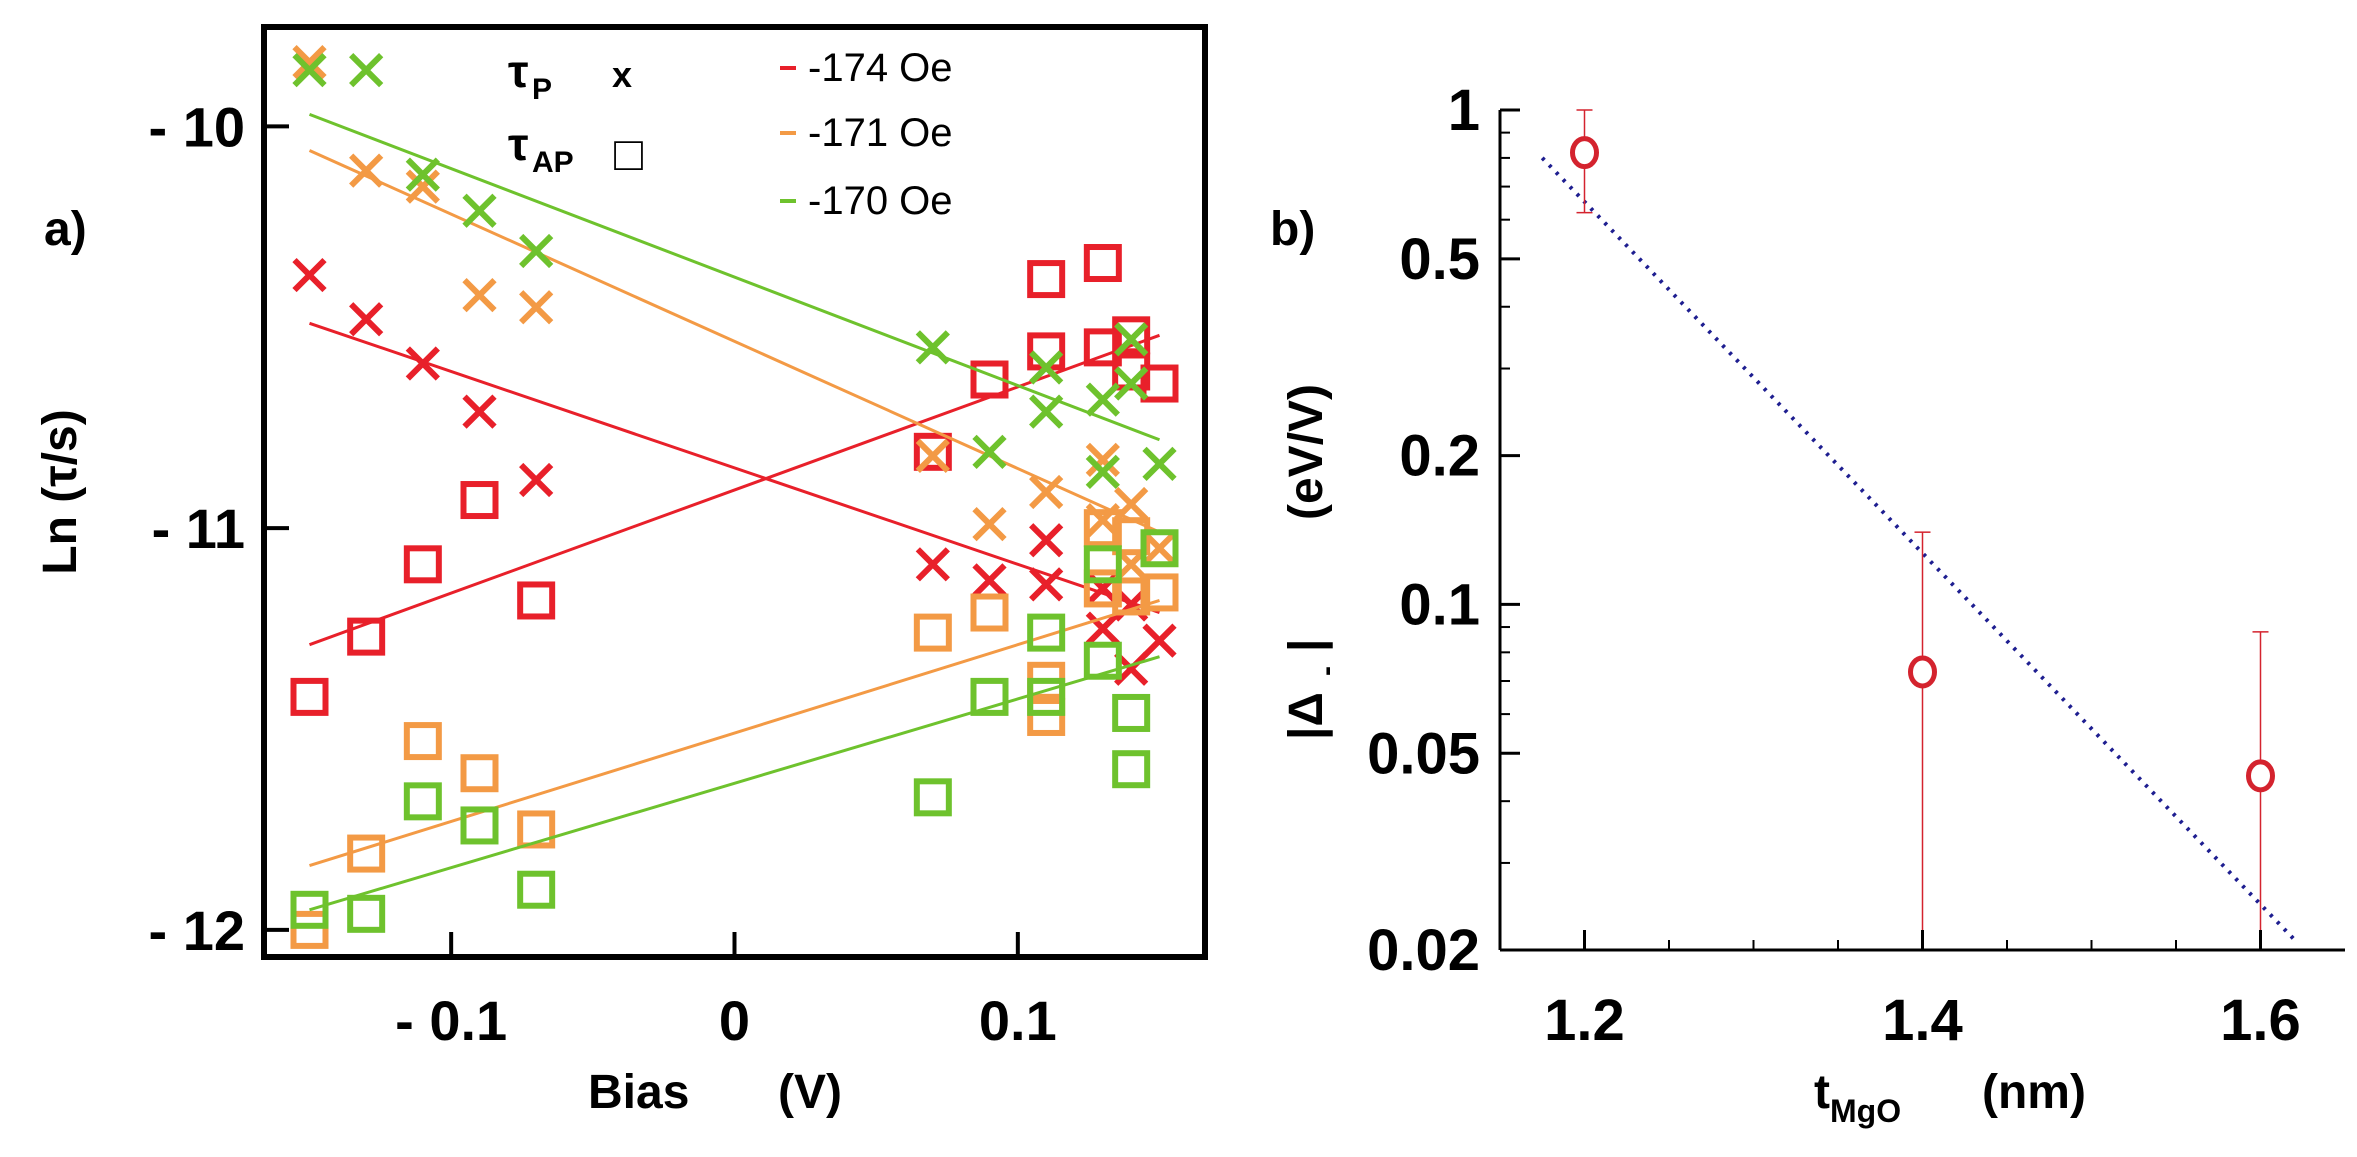  I want to click on panel-b-y-axis-subscript: -, so click(1326, 671).